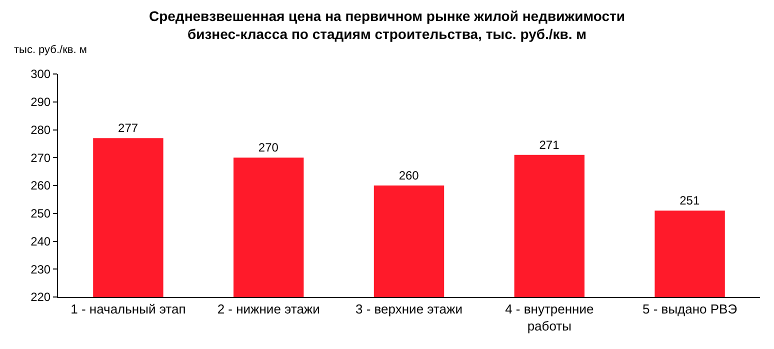 The width and height of the screenshot is (774, 349). I want to click on y-axis-title: тыс. руб./кв. м, so click(50, 50).